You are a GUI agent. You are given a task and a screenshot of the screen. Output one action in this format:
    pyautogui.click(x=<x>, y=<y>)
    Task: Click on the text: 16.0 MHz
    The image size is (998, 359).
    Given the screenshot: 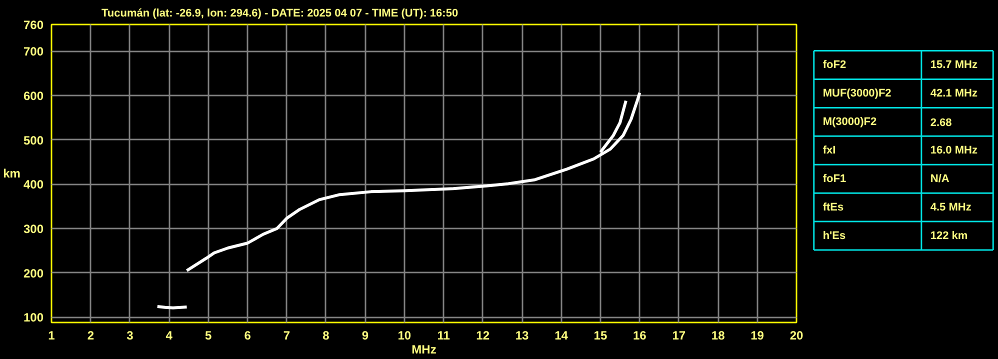 What is the action you would take?
    pyautogui.click(x=954, y=150)
    